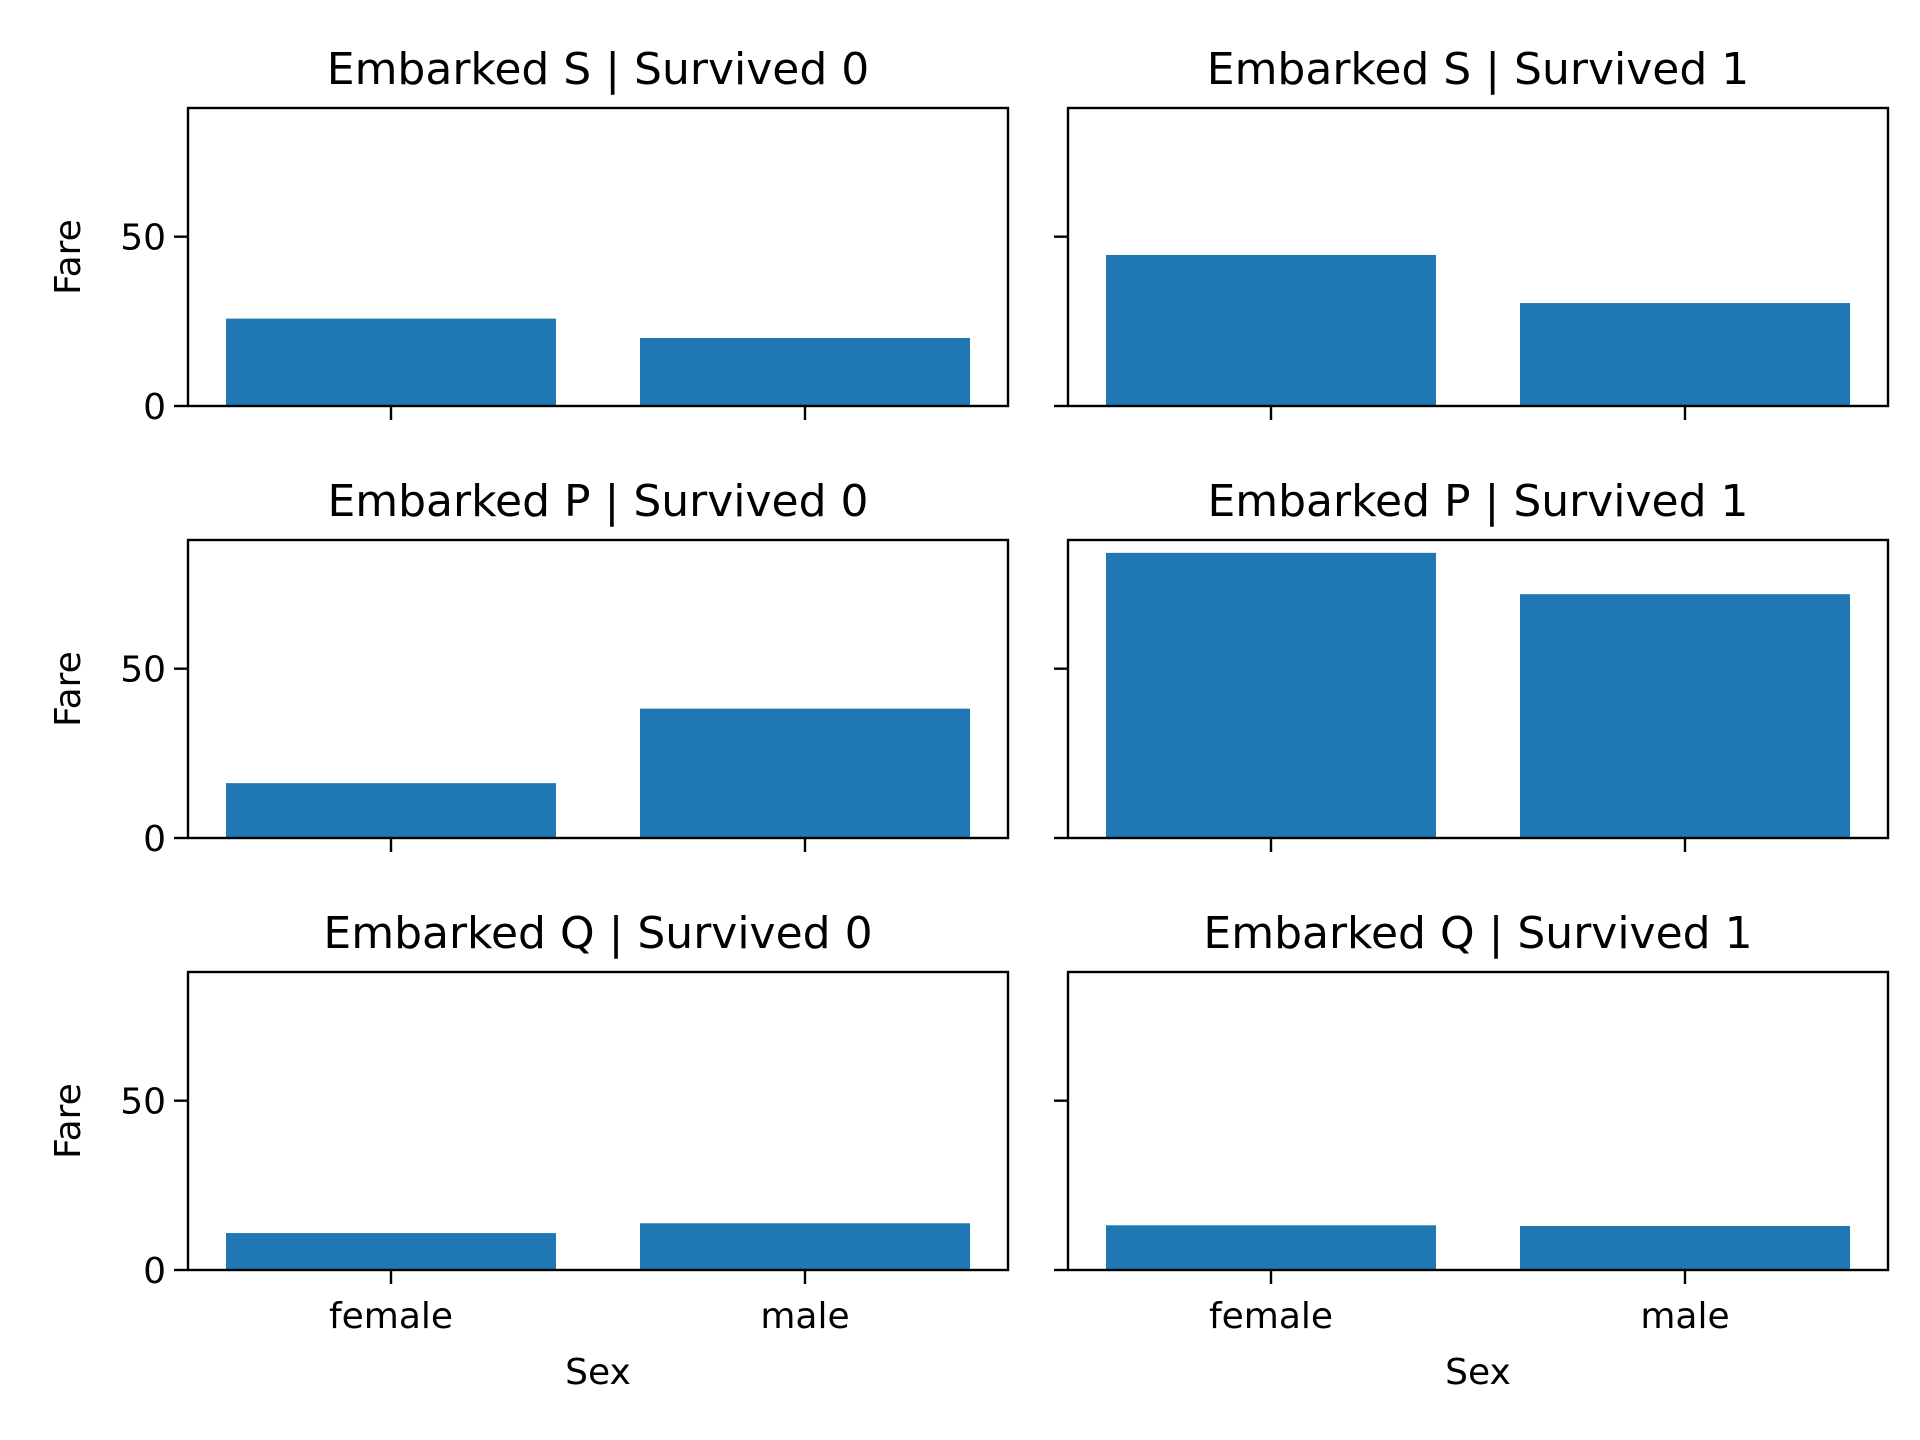  I want to click on panel-title: Embarked Q | Survived 1, so click(1477, 933).